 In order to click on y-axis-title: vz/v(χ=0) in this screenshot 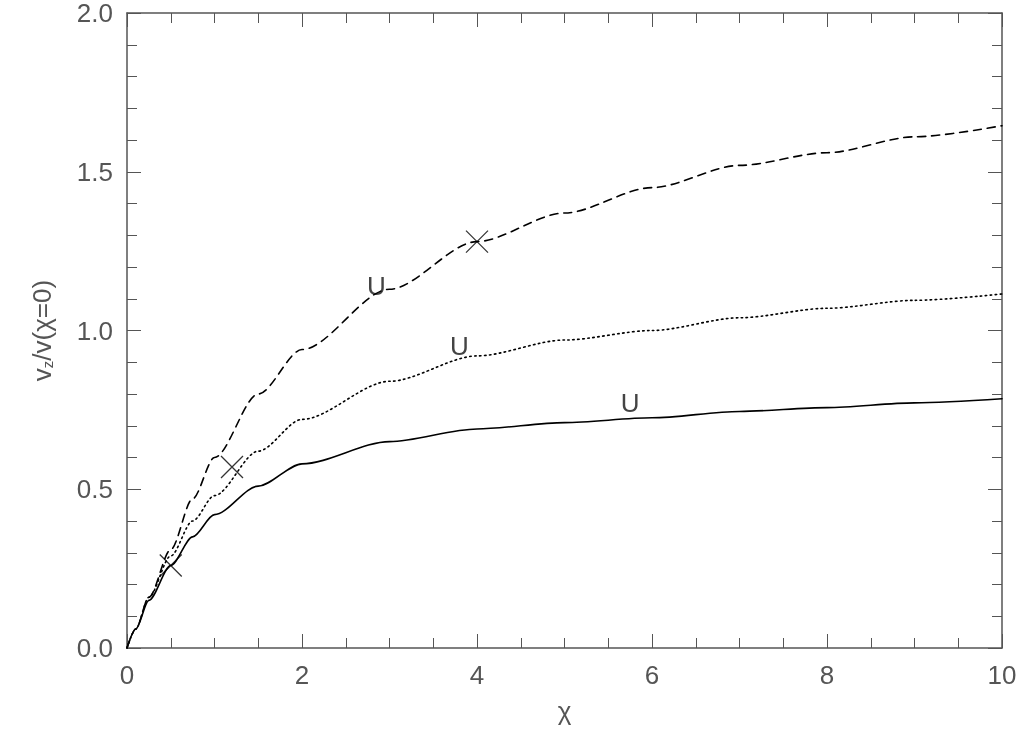, I will do `click(42, 330)`.